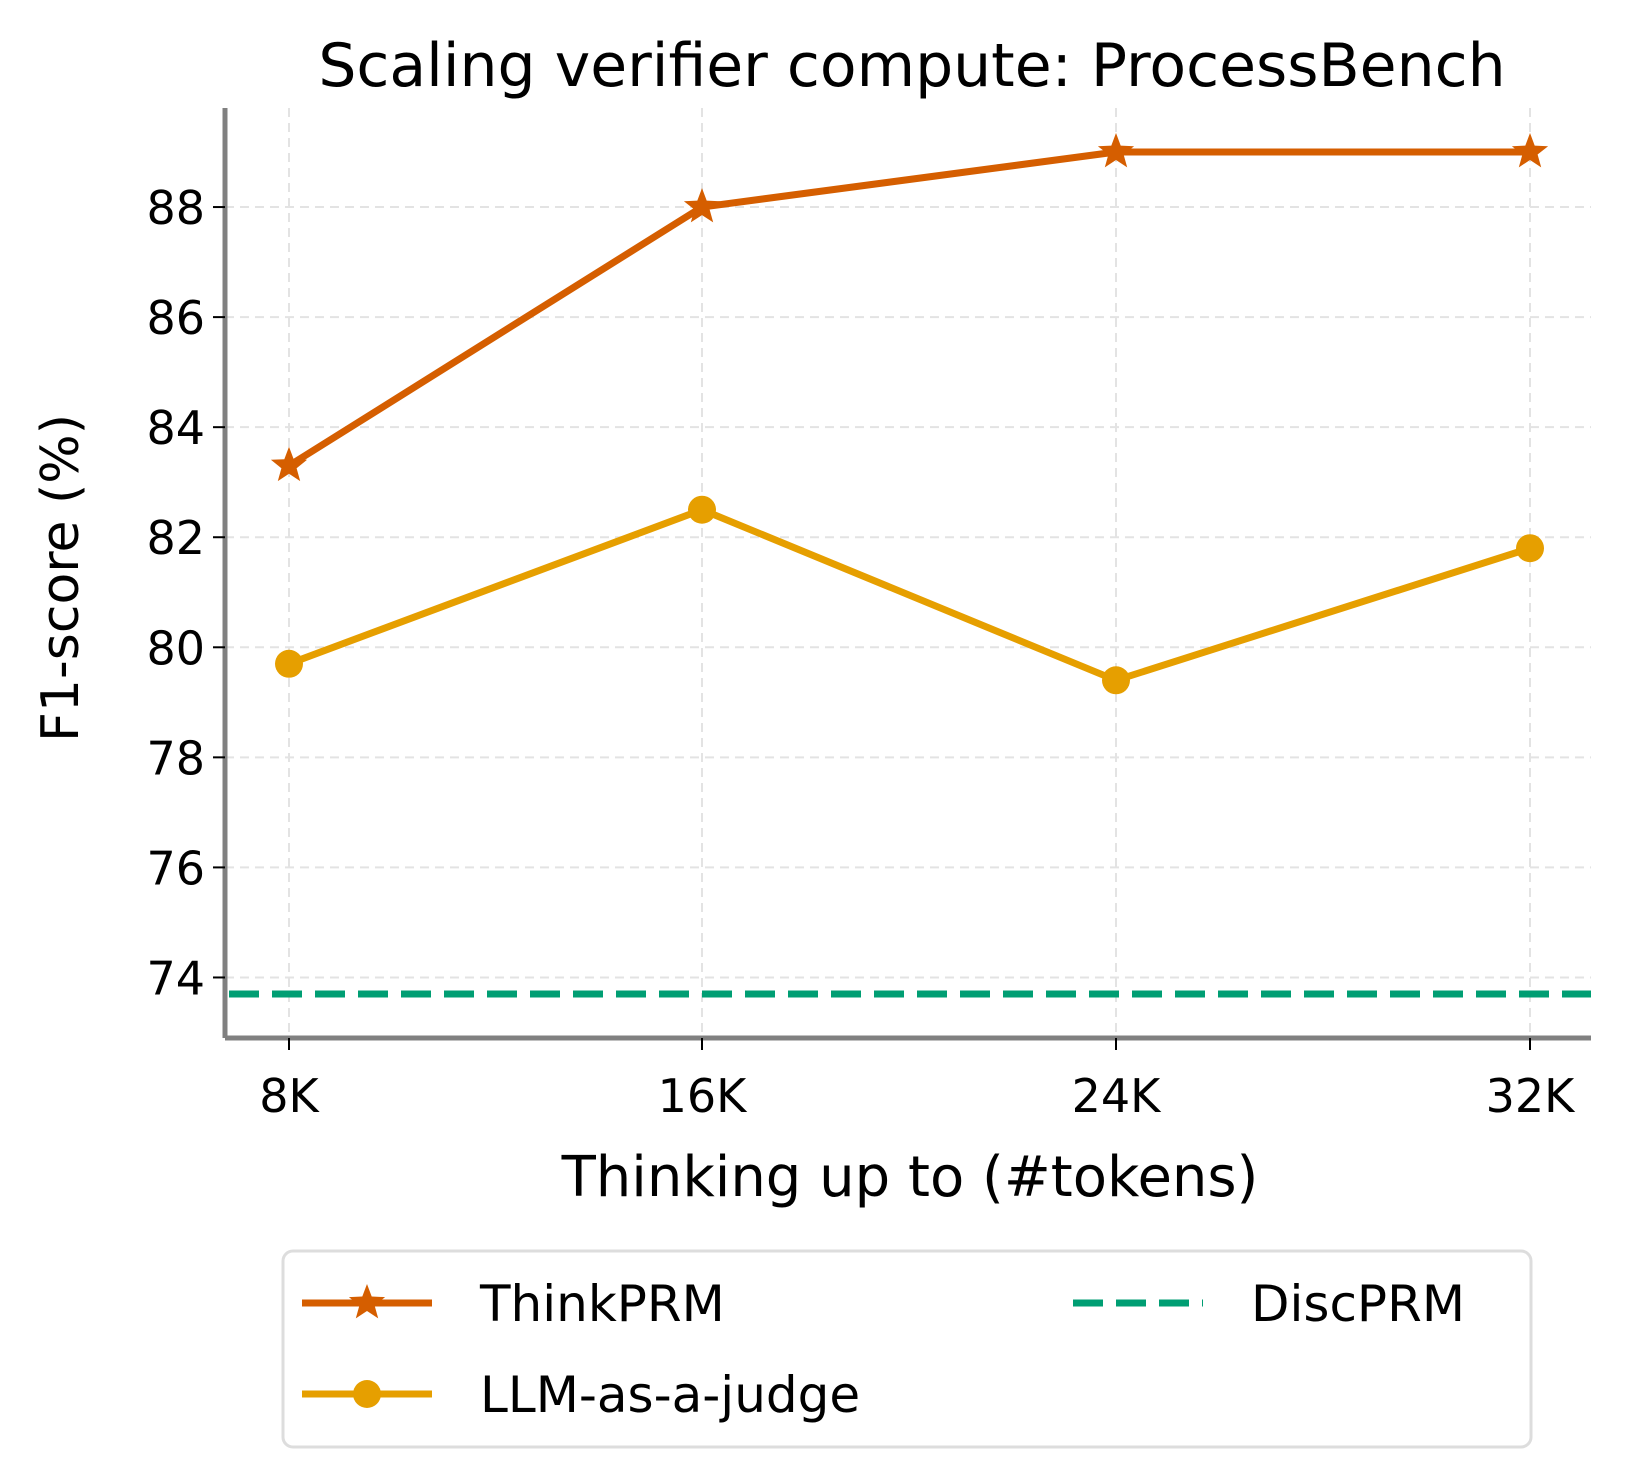 The height and width of the screenshot is (1473, 1626). I want to click on legend-label-thinkprm: ThinkPRM, so click(602, 1304).